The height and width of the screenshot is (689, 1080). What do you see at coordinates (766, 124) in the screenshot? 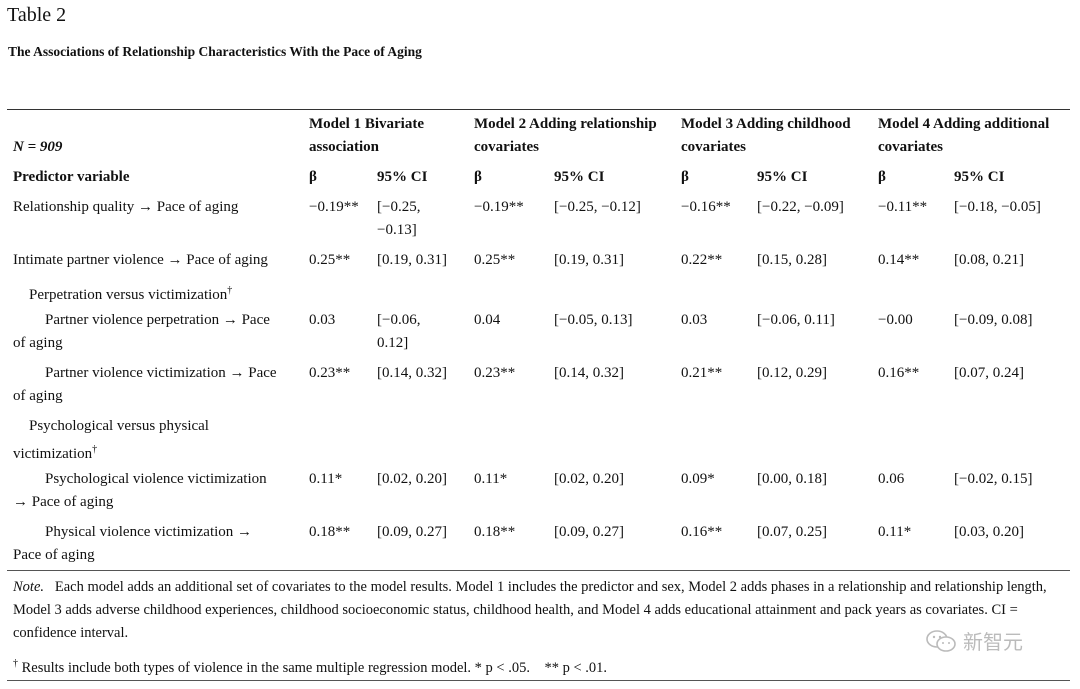
I see `model-3-header-line1: Model 3 Adding childhood` at bounding box center [766, 124].